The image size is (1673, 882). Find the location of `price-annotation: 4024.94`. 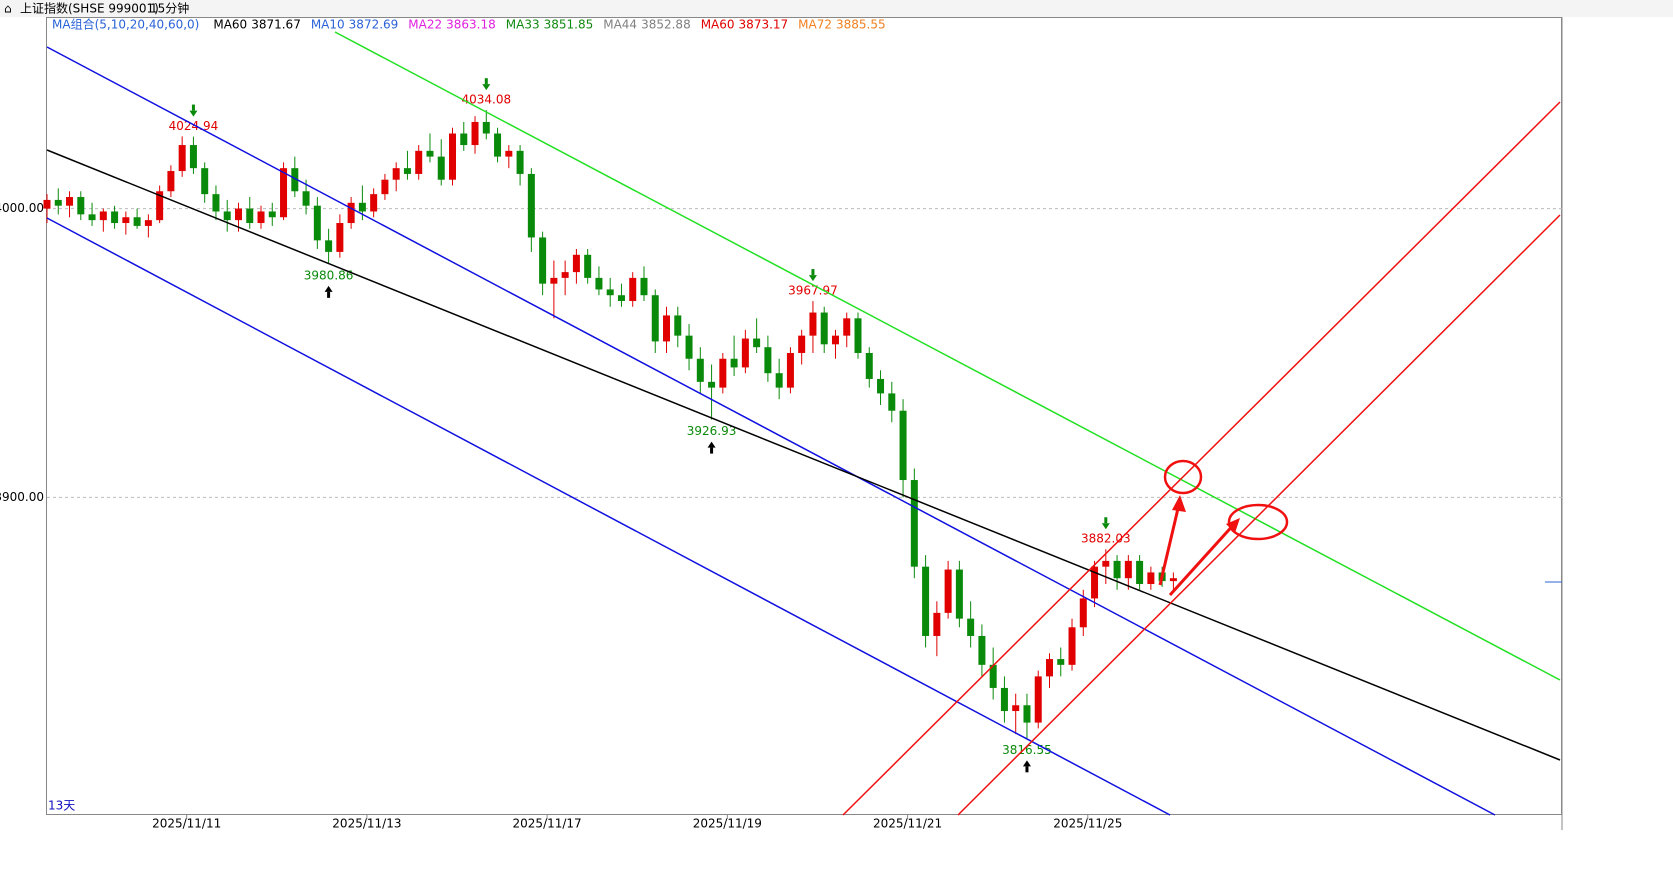

price-annotation: 4024.94 is located at coordinates (194, 126).